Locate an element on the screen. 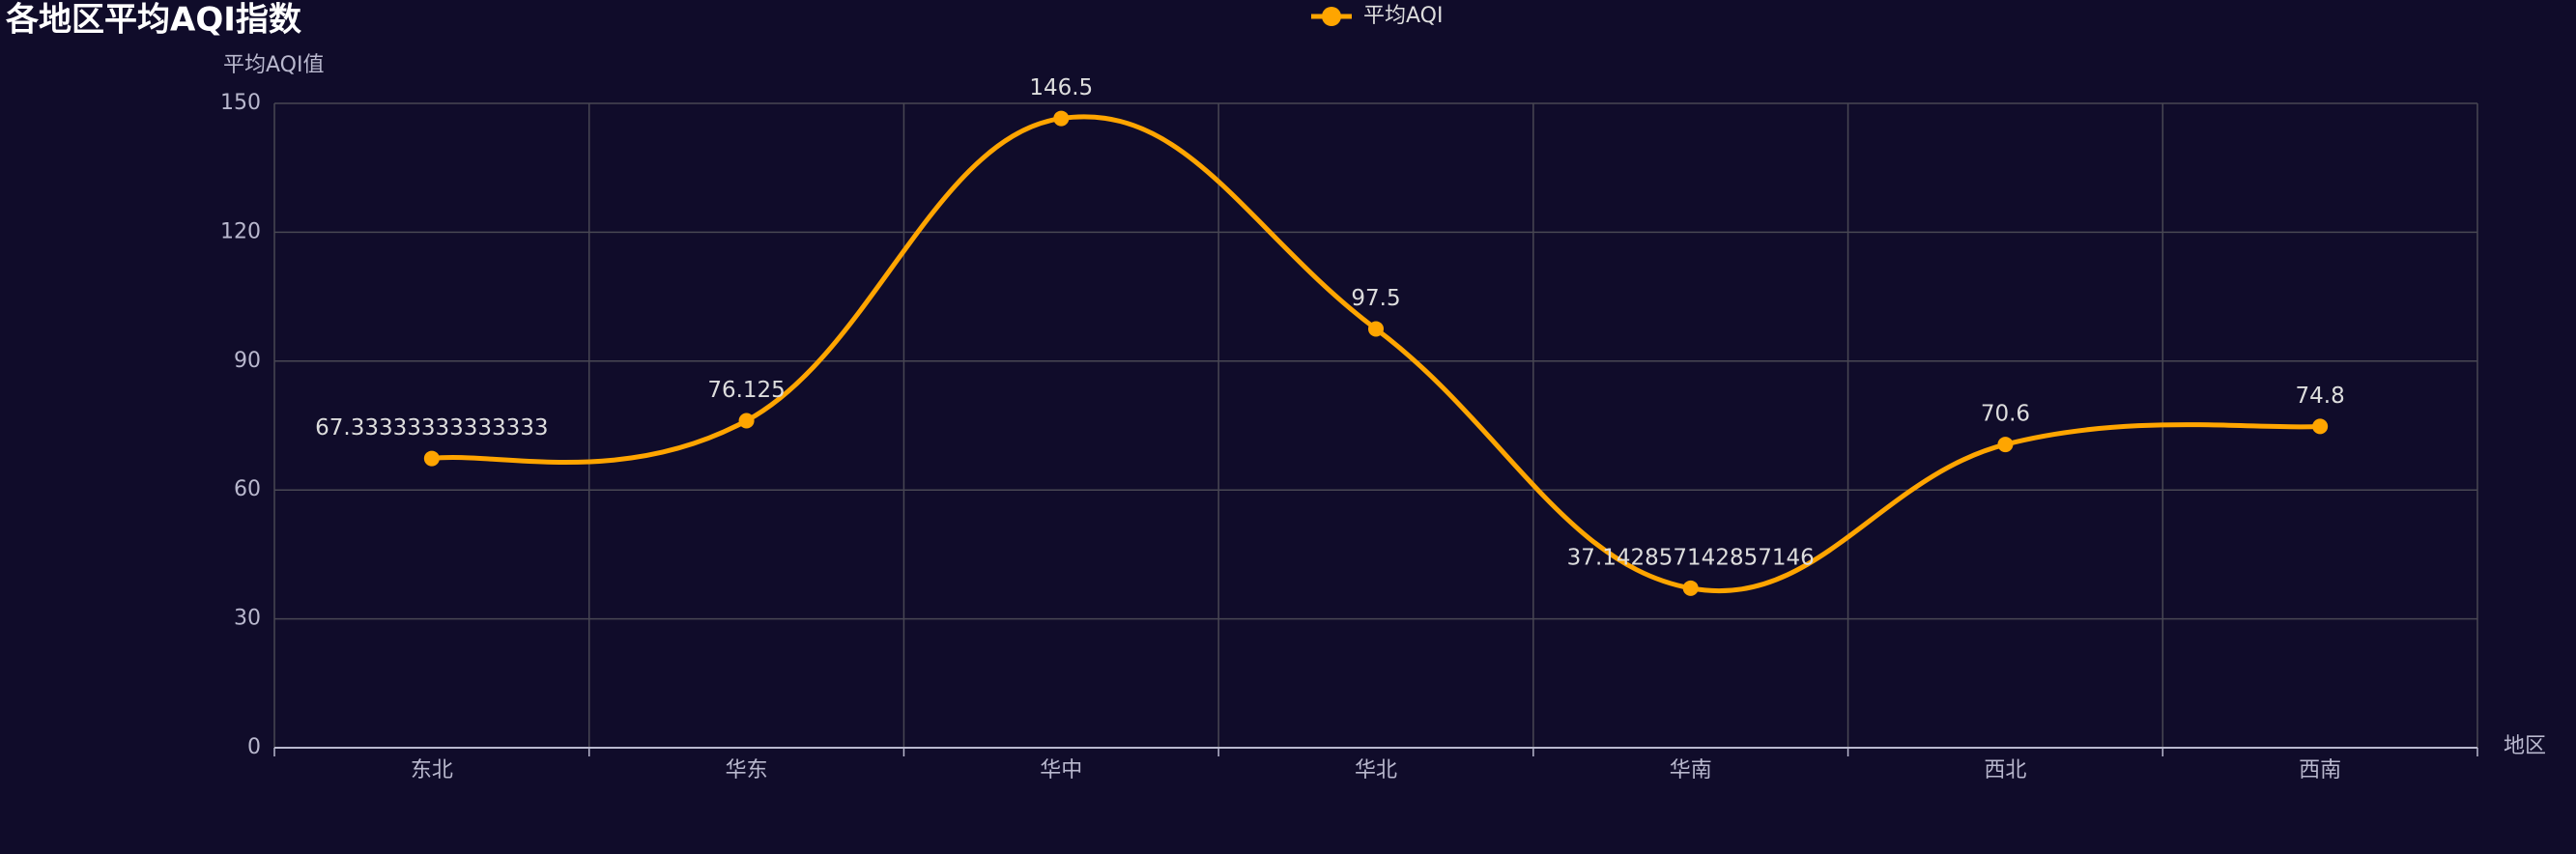 The height and width of the screenshot is (854, 2576). data-label: 70.6 is located at coordinates (2006, 415).